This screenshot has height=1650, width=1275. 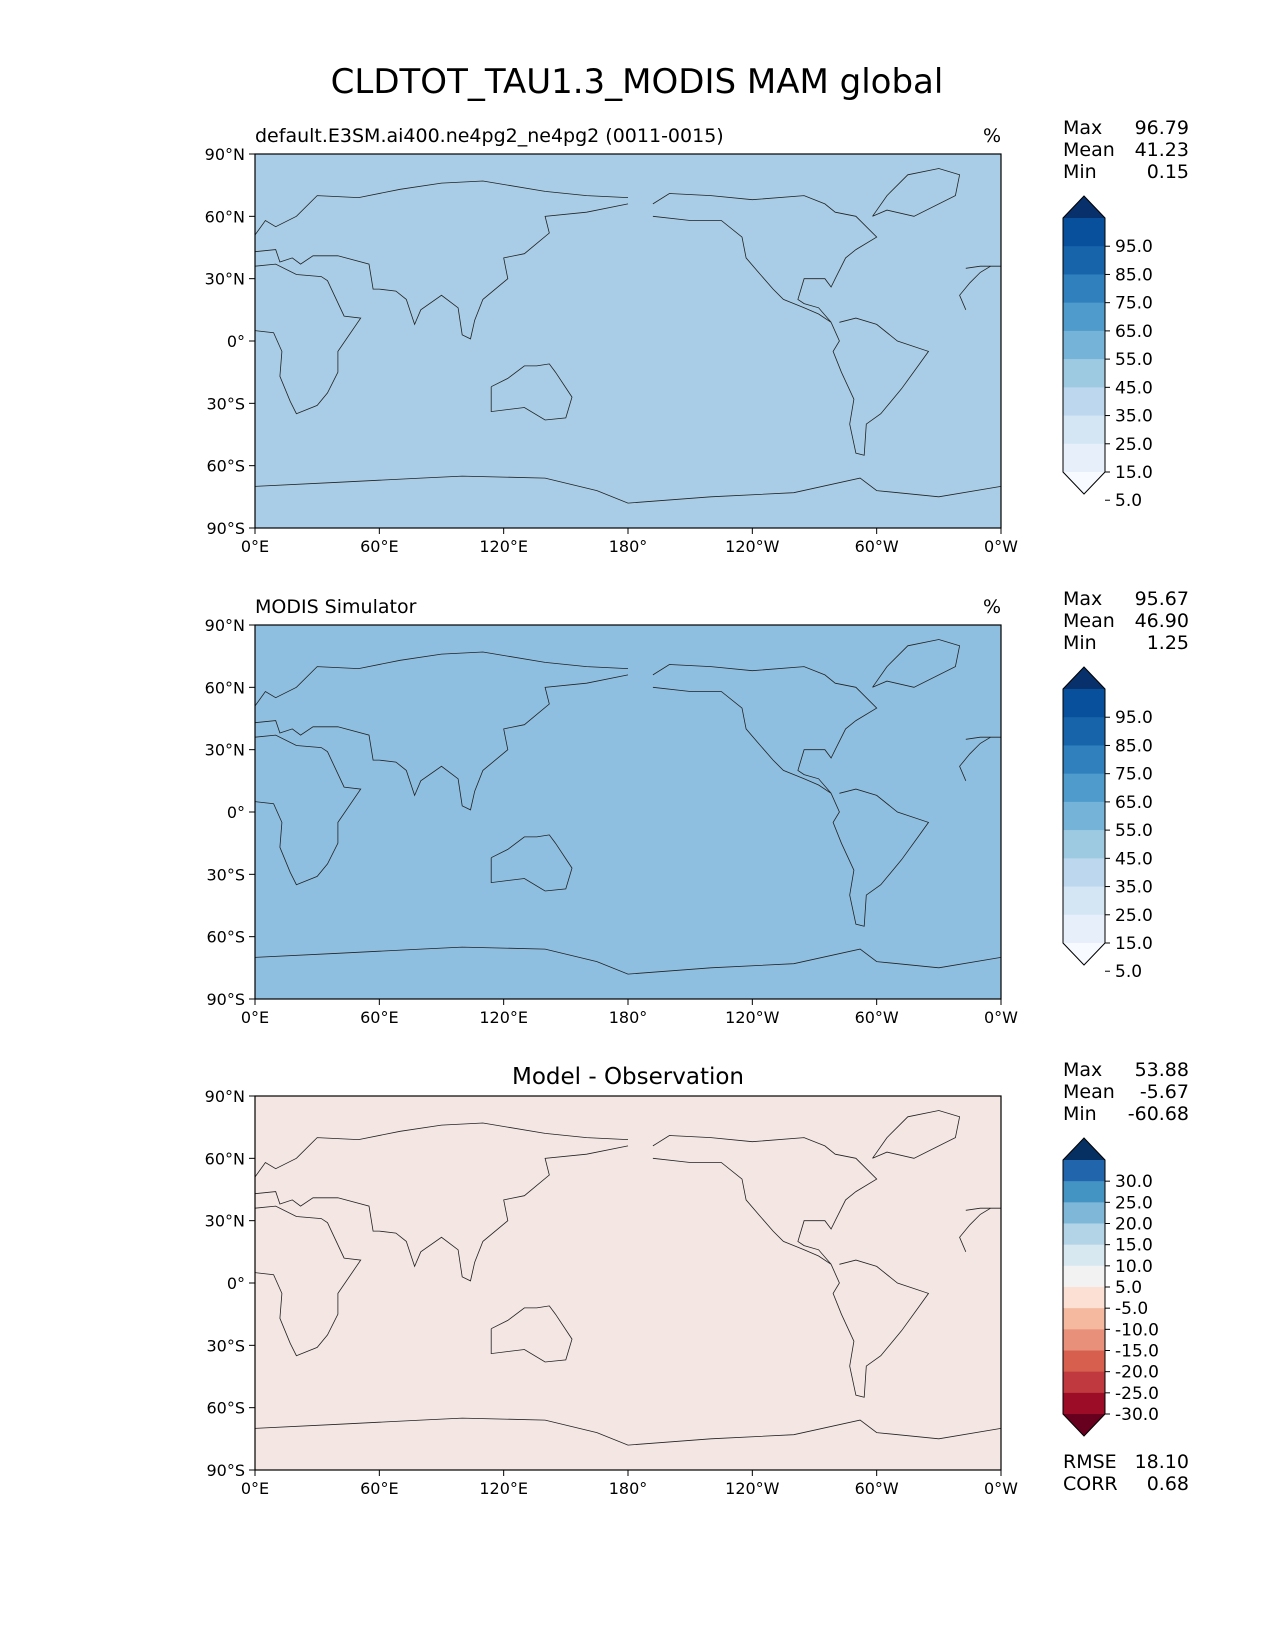 What do you see at coordinates (1107, 824) in the screenshot?
I see `colorbar: 95.0 85.0 75.0 65.0 55.0 45.0 35.0 25.0 15.0 5.0` at bounding box center [1107, 824].